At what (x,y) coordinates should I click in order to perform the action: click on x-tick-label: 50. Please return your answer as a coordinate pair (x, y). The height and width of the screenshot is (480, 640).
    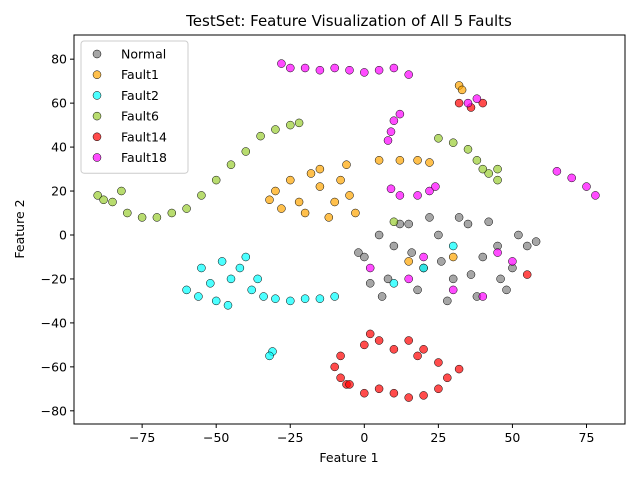
    Looking at the image, I should click on (512, 437).